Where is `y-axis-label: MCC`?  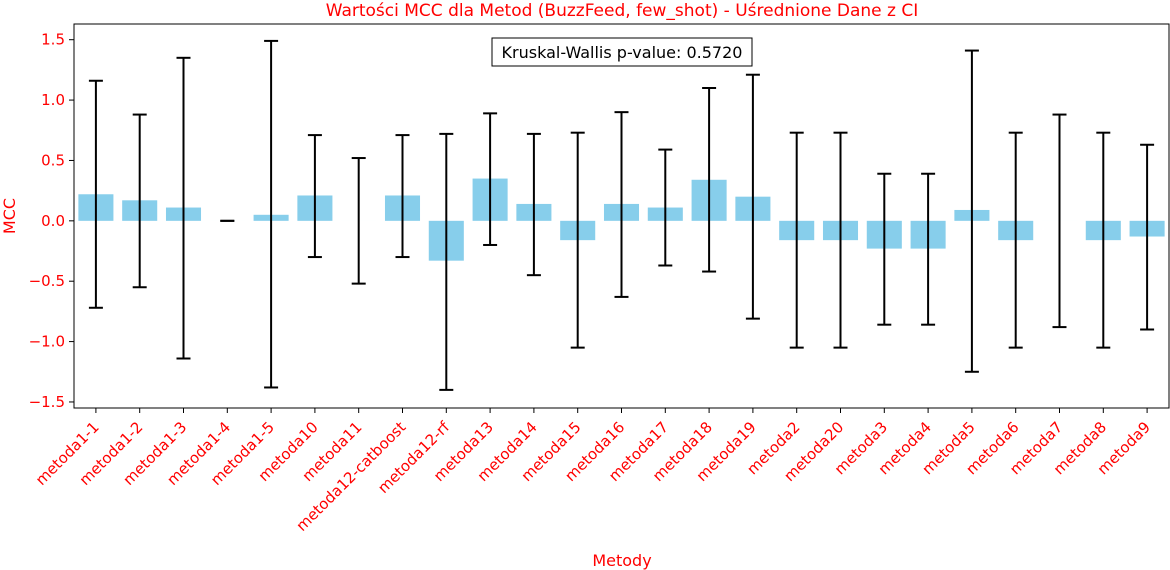
y-axis-label: MCC is located at coordinates (9, 216).